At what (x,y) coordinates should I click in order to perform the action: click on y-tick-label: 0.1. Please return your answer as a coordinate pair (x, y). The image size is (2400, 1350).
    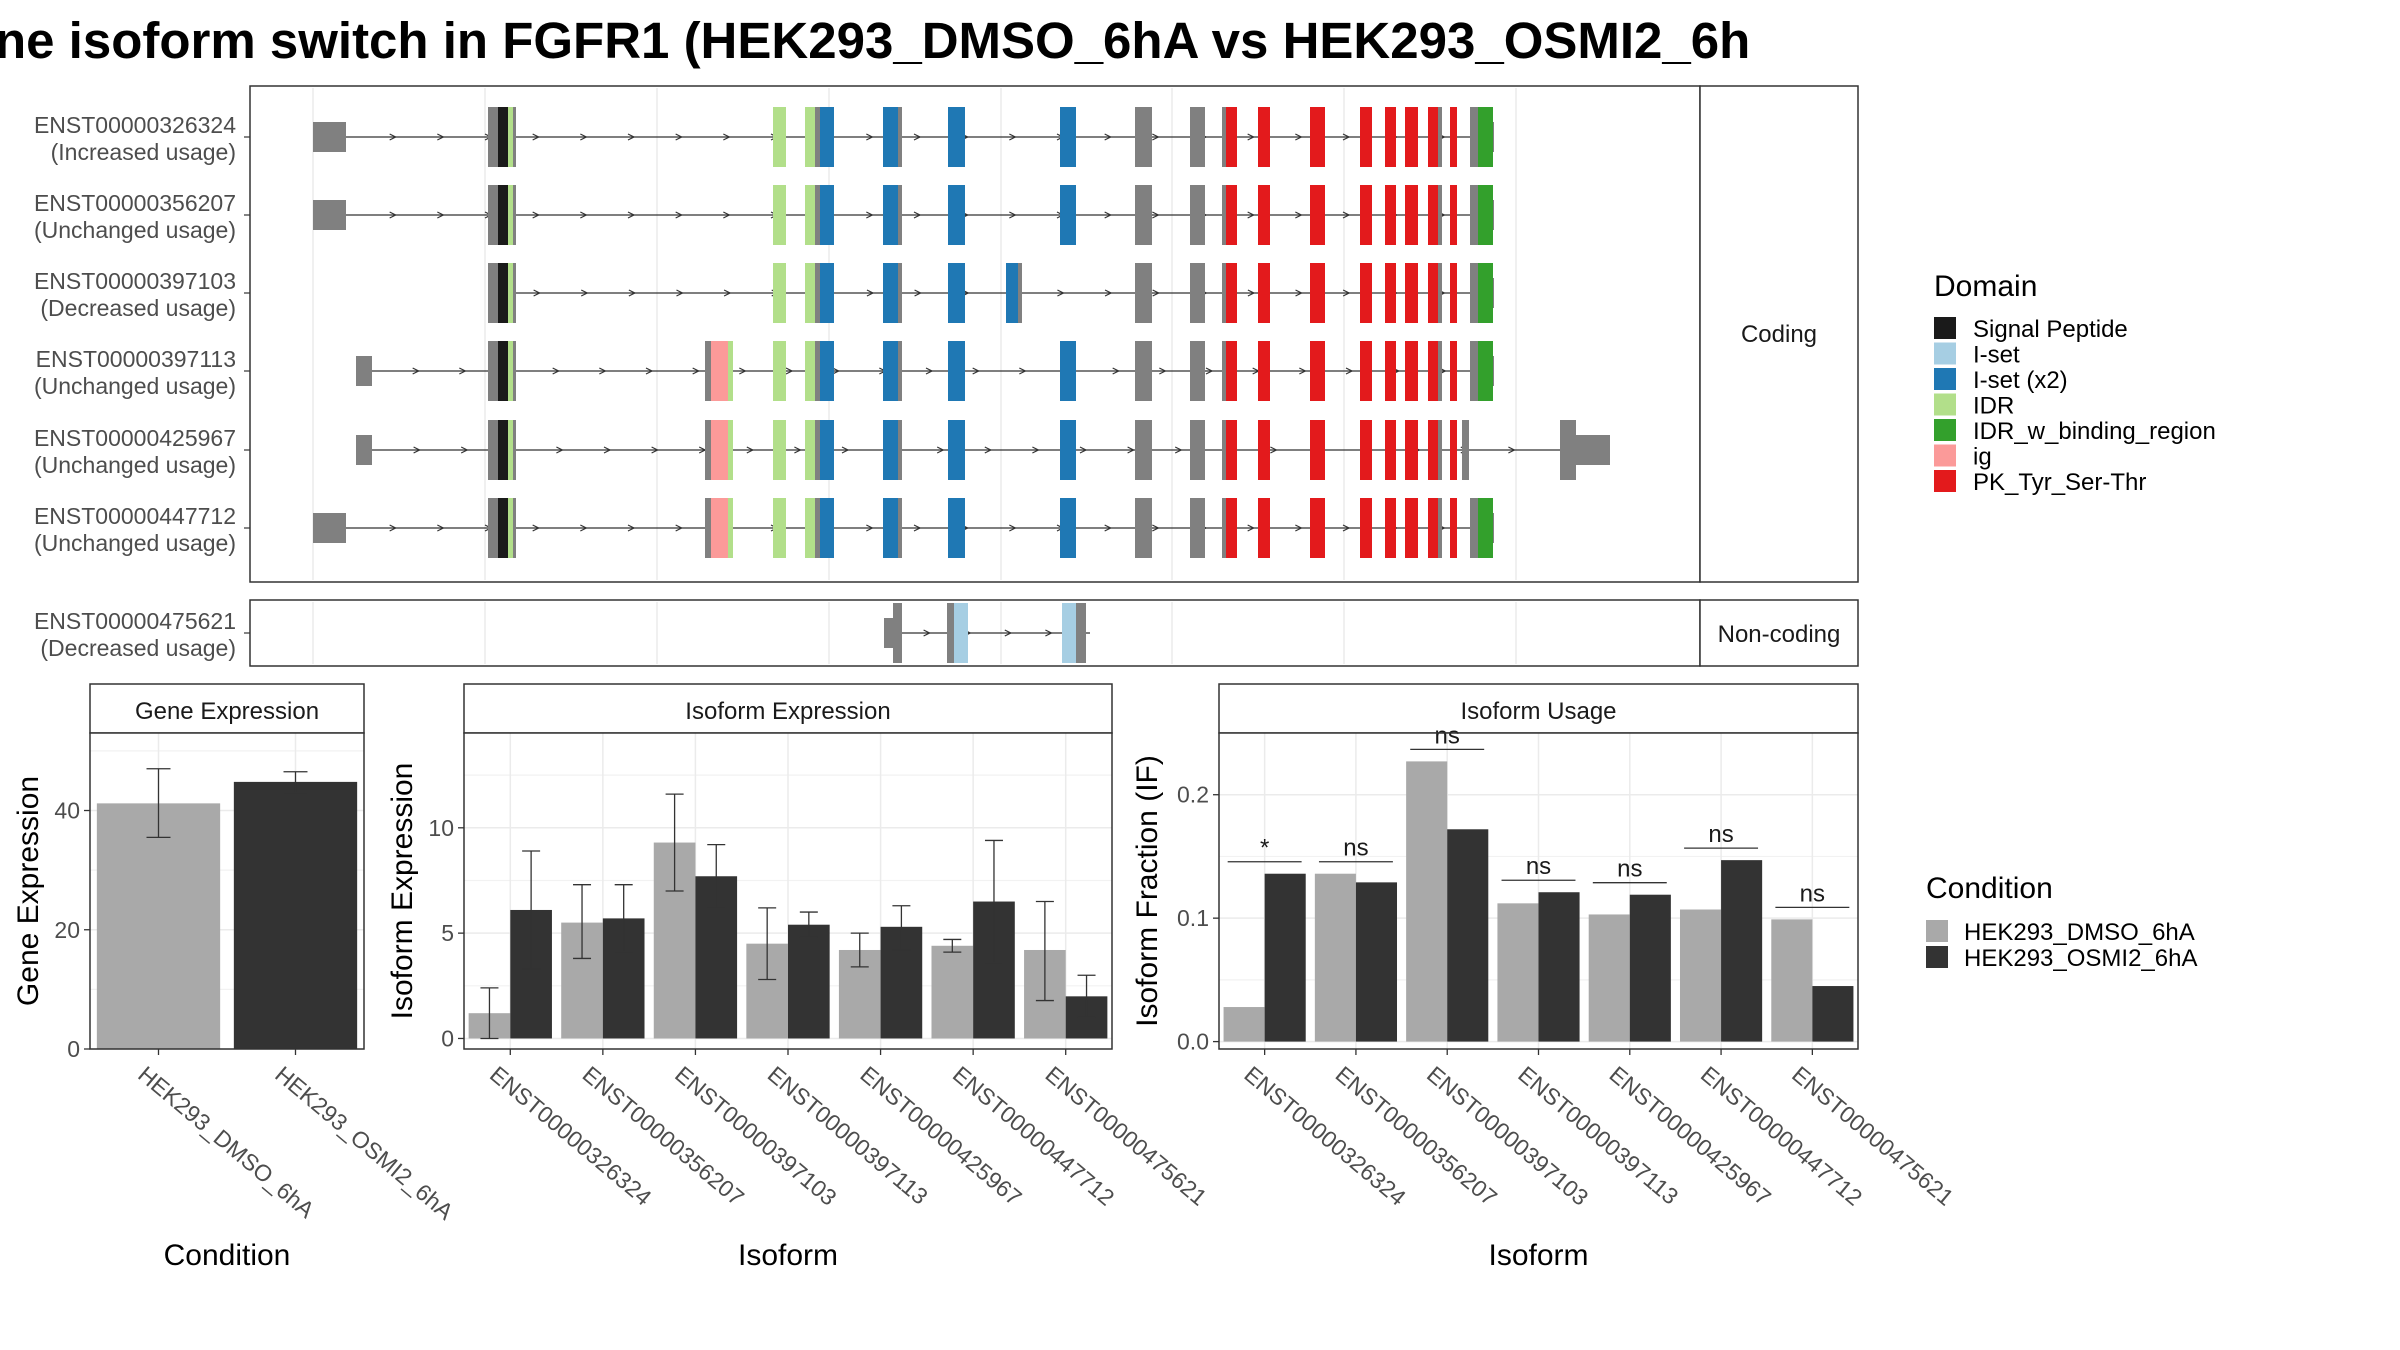
    Looking at the image, I should click on (1193, 918).